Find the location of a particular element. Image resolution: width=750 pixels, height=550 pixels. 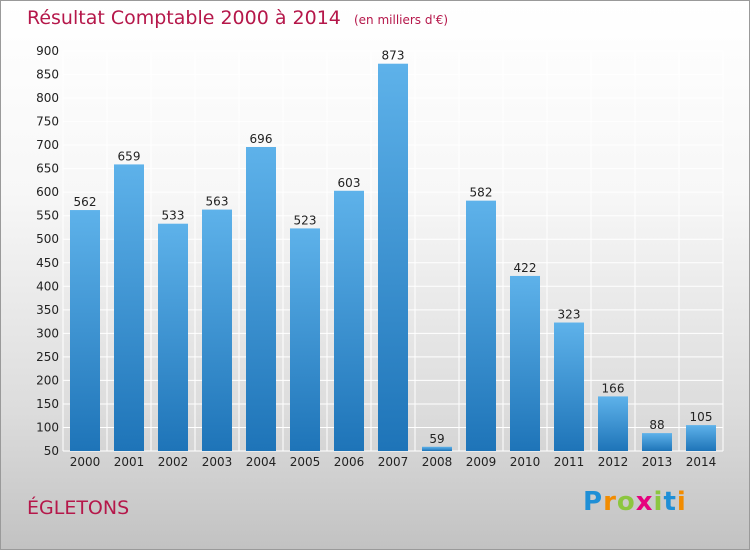

bar-2007 is located at coordinates (393, 257).